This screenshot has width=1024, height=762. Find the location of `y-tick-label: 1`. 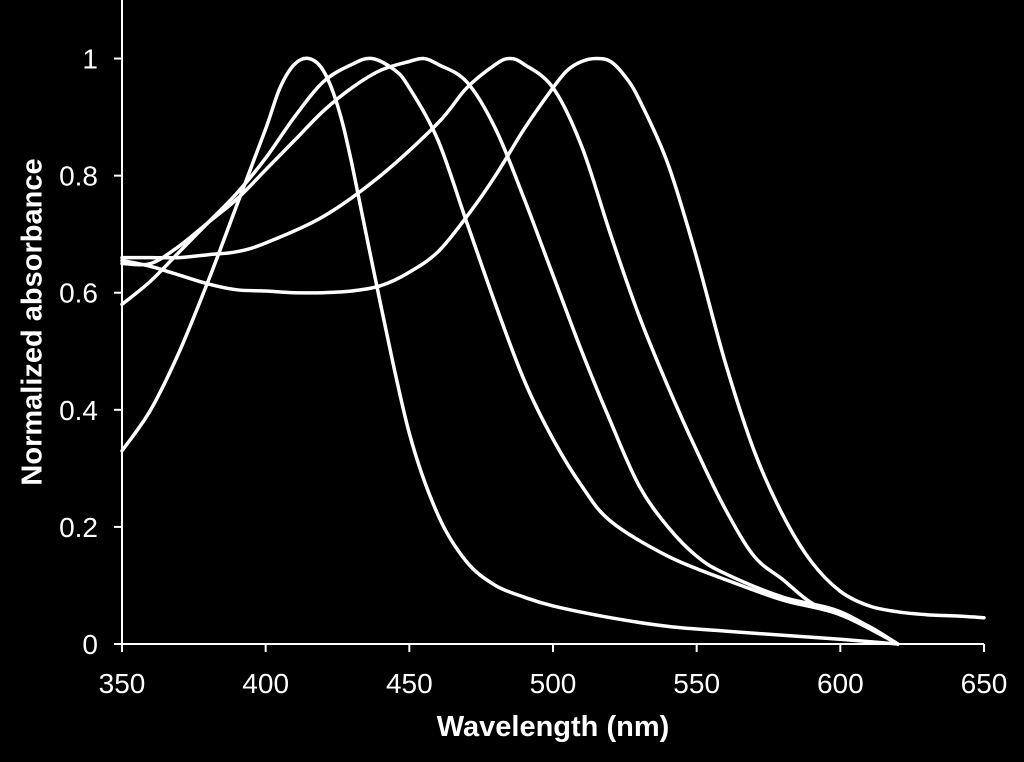

y-tick-label: 1 is located at coordinates (90, 59).